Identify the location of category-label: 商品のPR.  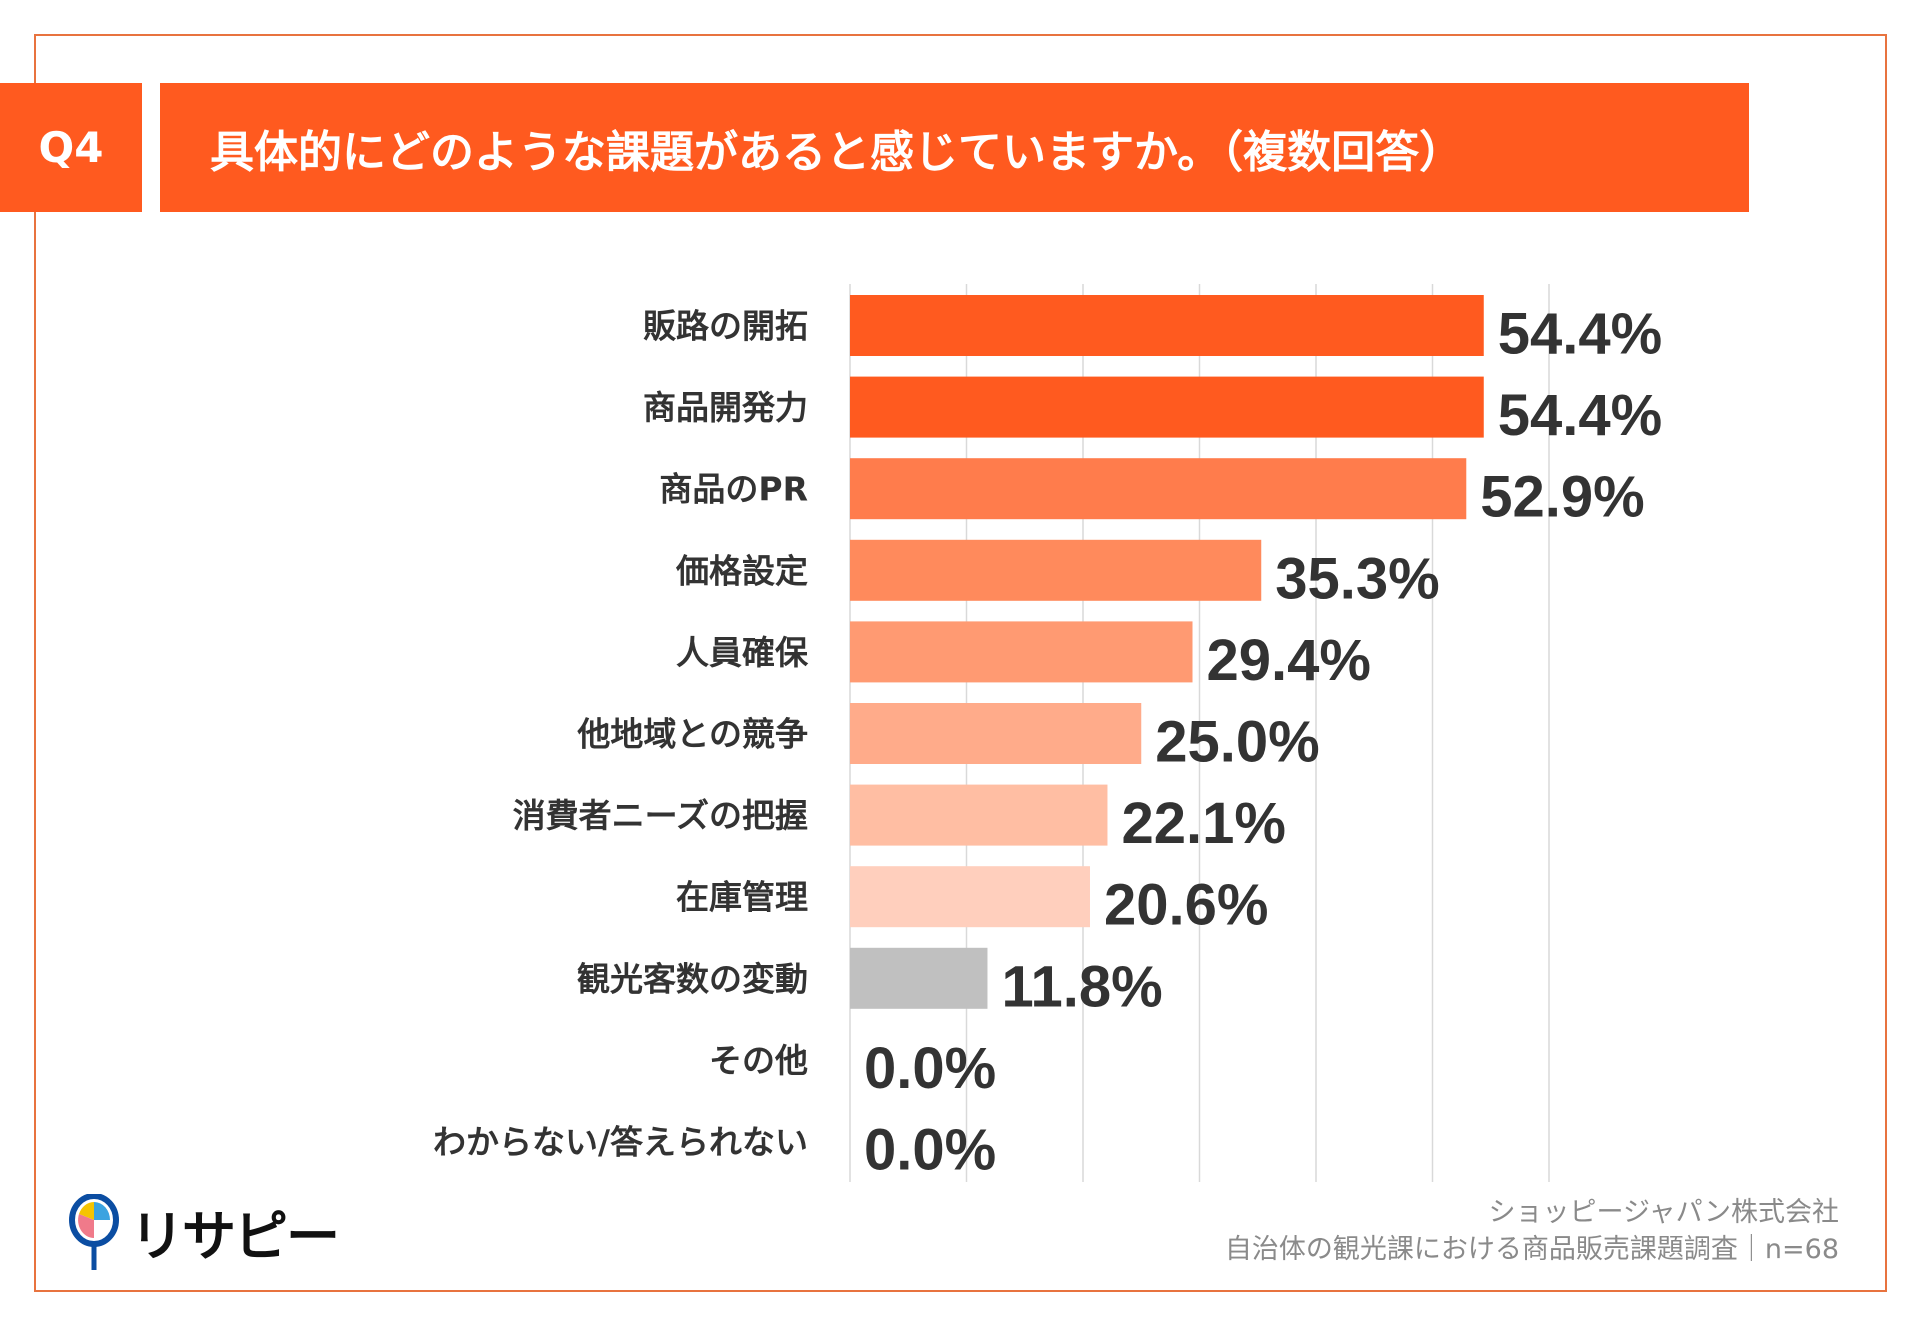
(733, 489).